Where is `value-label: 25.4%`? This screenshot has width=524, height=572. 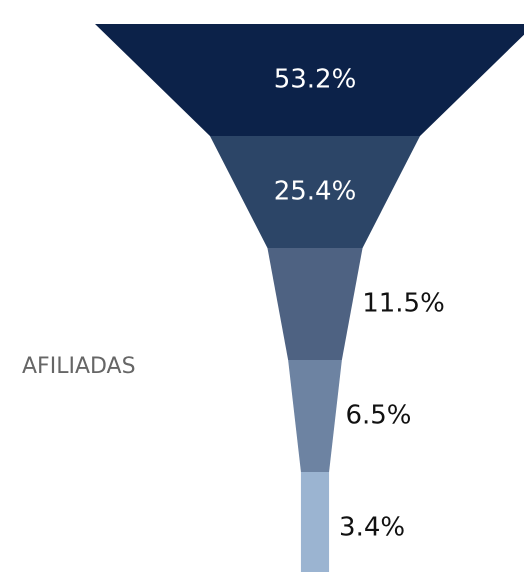 value-label: 25.4% is located at coordinates (315, 192).